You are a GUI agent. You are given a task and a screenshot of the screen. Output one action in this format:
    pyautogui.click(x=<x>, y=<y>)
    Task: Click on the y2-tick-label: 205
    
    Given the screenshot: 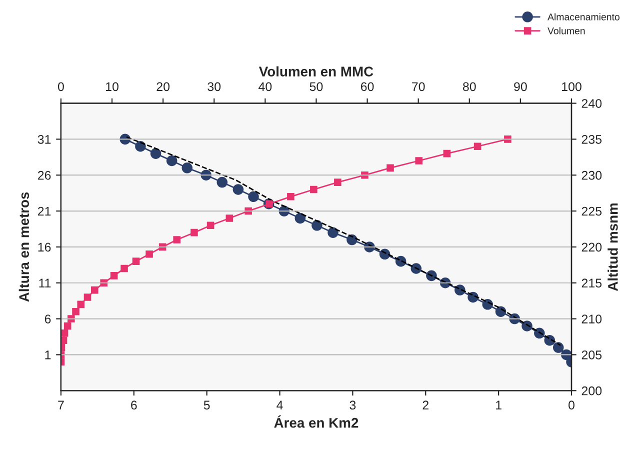 What is the action you would take?
    pyautogui.click(x=592, y=355)
    